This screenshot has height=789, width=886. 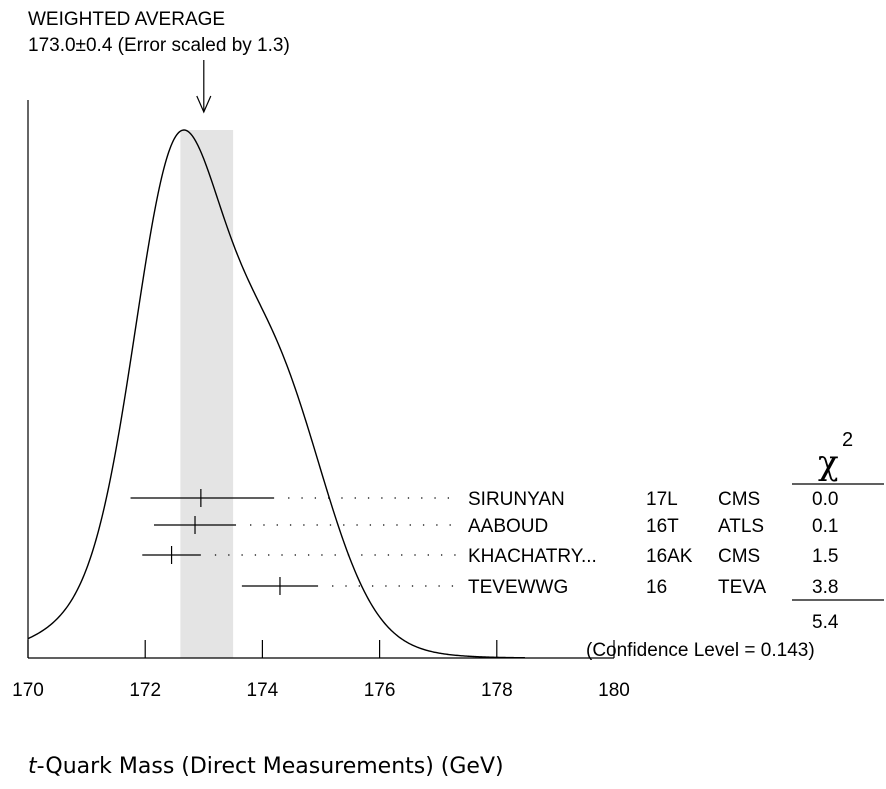 I want to click on x-axis-label: t-Quark Mass (Direct Measurements) (GeV), so click(x=266, y=766).